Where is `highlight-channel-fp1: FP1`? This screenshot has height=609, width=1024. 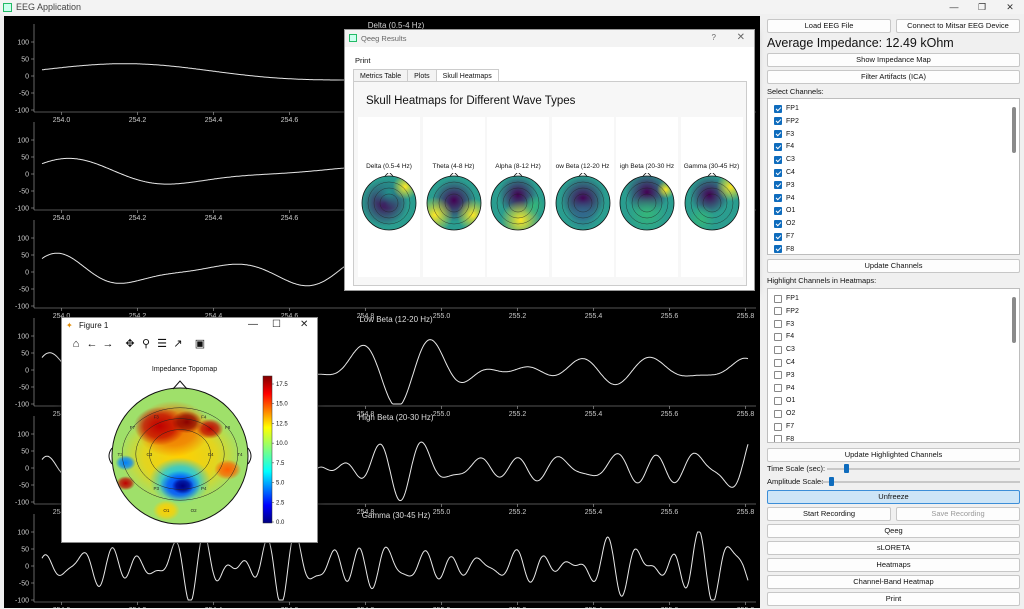
highlight-channel-fp1: FP1 is located at coordinates (786, 298).